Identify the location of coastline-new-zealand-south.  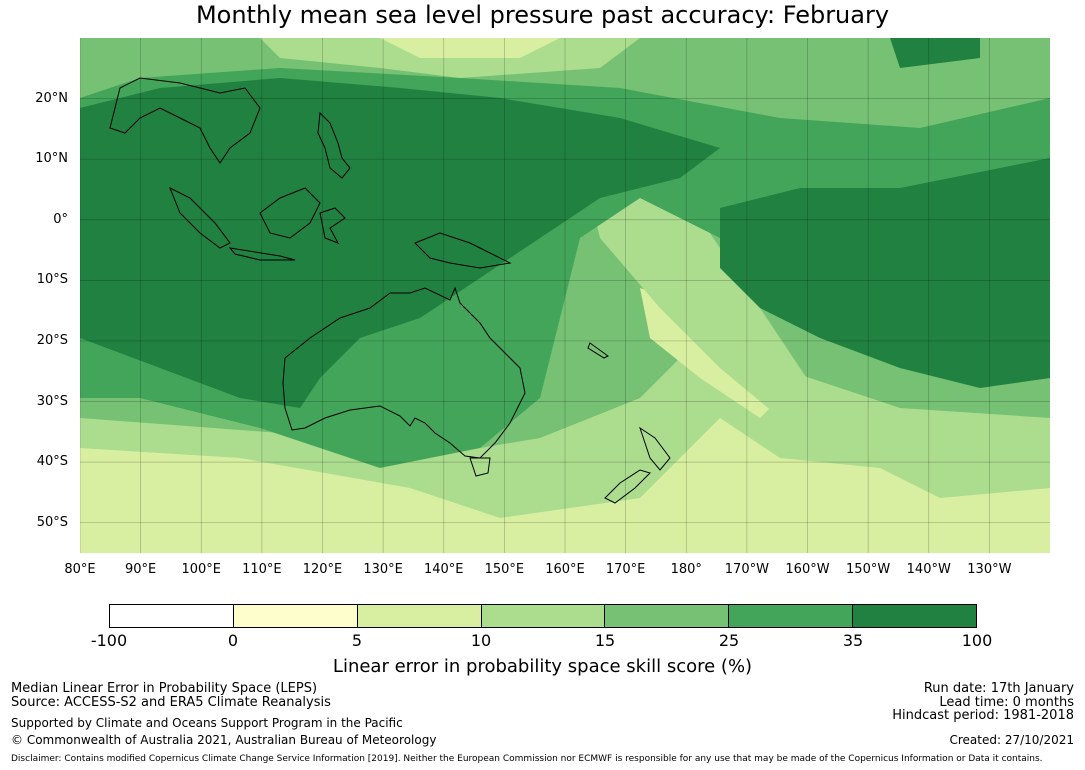
(627, 486).